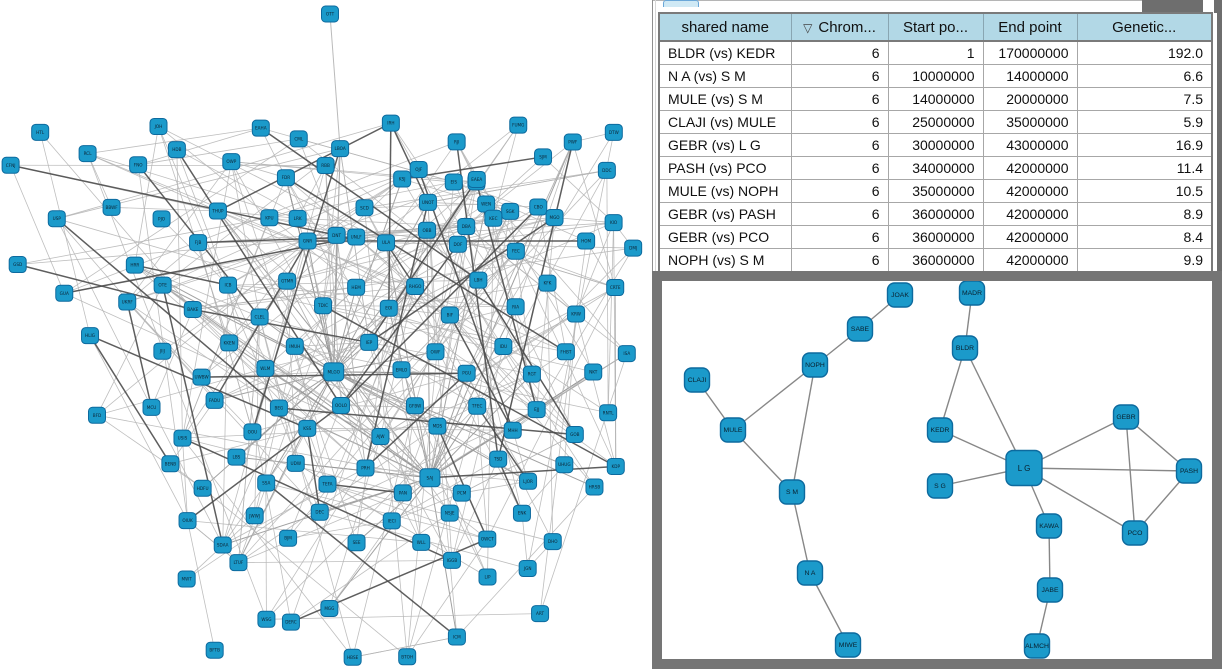 This screenshot has width=1222, height=669. Describe the element at coordinates (1135, 533) in the screenshot. I see `detail-node-PCO` at that location.